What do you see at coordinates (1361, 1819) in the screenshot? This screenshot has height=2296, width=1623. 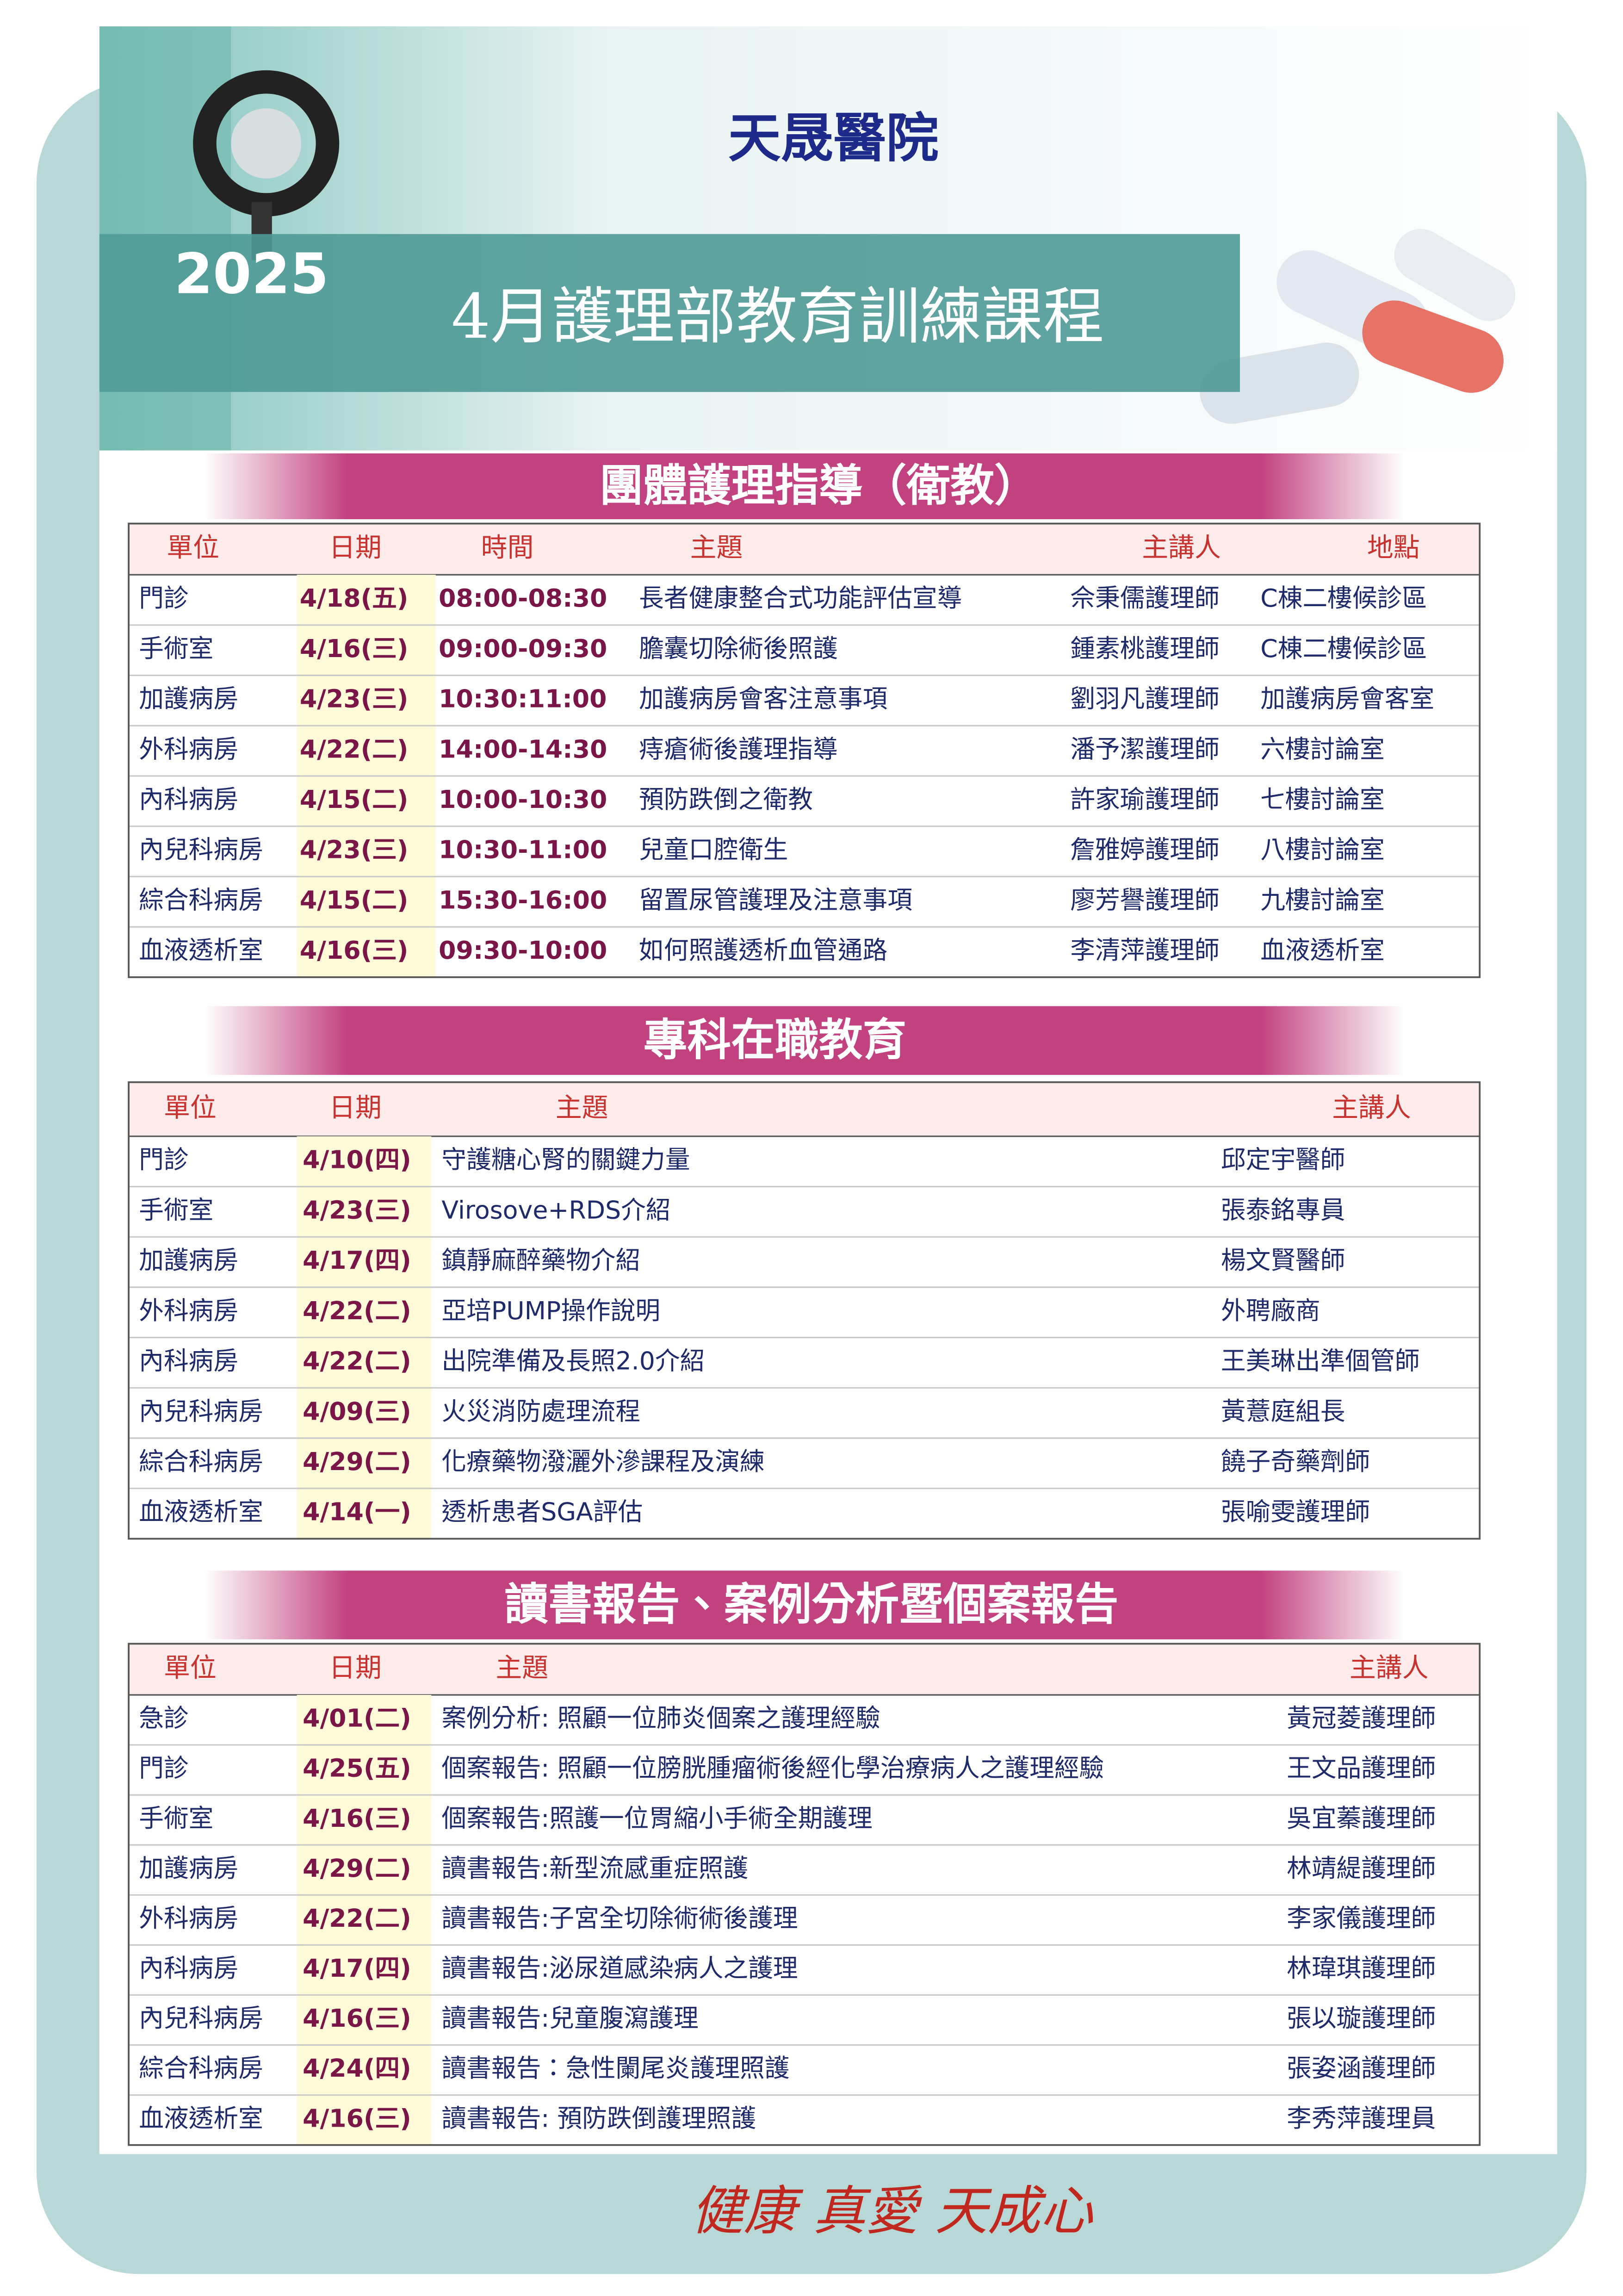 I see `cell: 吳宜蓁護理師` at bounding box center [1361, 1819].